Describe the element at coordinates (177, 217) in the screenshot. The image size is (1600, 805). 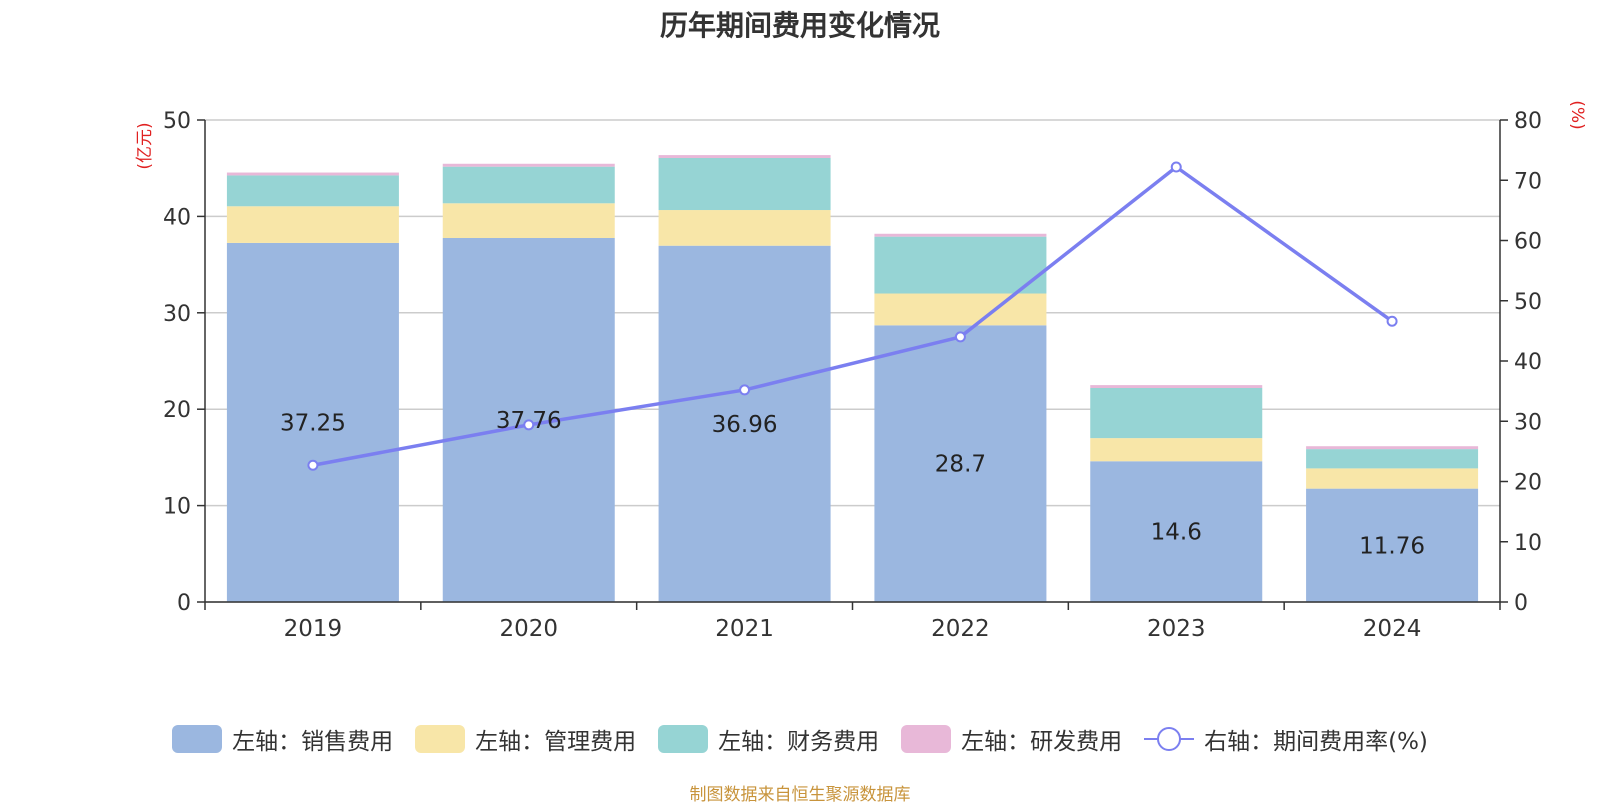
I see `y-left-tick-label: 40` at that location.